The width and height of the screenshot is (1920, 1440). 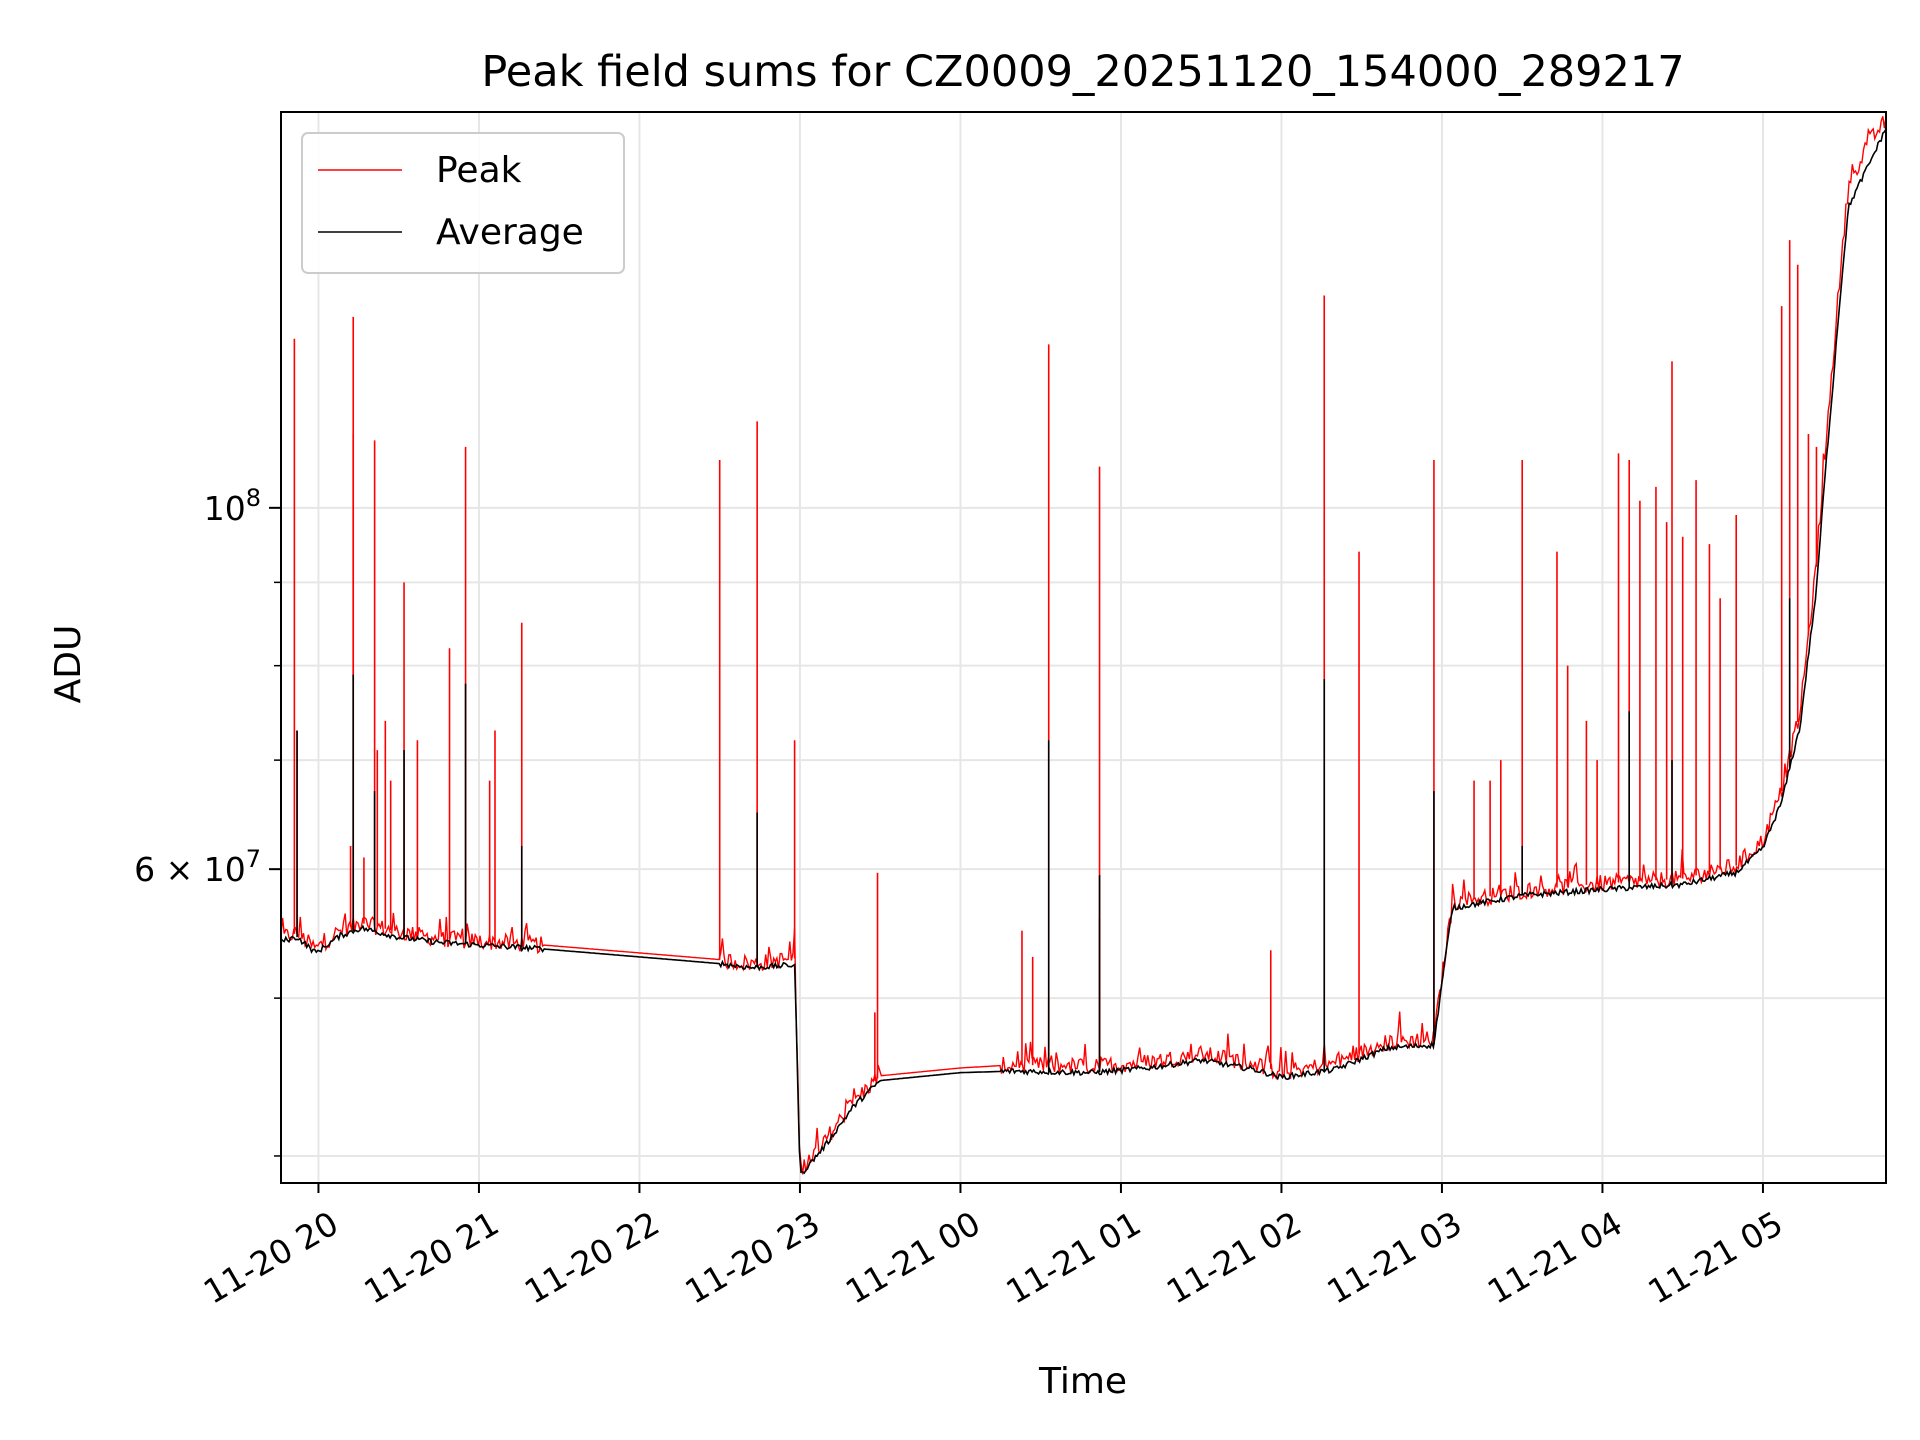 What do you see at coordinates (68, 664) in the screenshot?
I see `y-axis-label: ADU` at bounding box center [68, 664].